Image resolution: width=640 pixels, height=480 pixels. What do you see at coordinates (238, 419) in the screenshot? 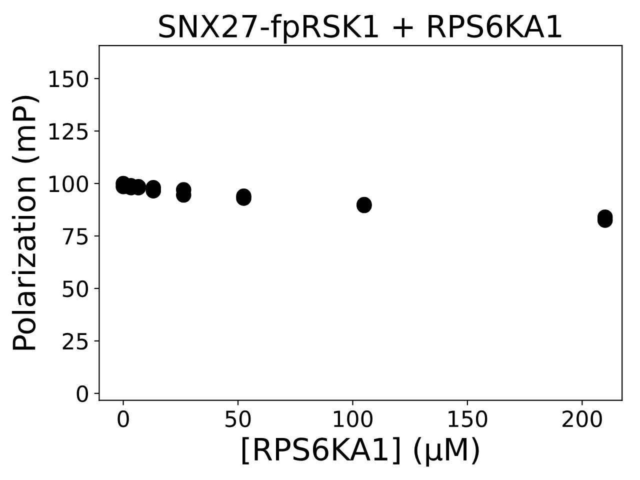
I see `x-tick-label: 50` at bounding box center [238, 419].